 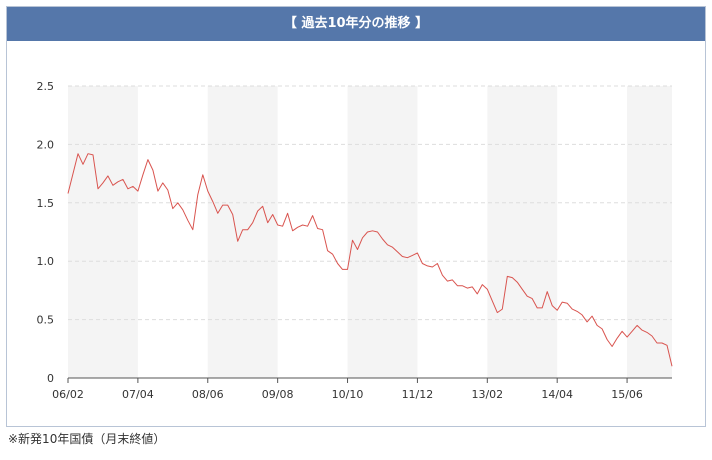 What do you see at coordinates (46, 261) in the screenshot?
I see `y-tick-label: 1.0` at bounding box center [46, 261].